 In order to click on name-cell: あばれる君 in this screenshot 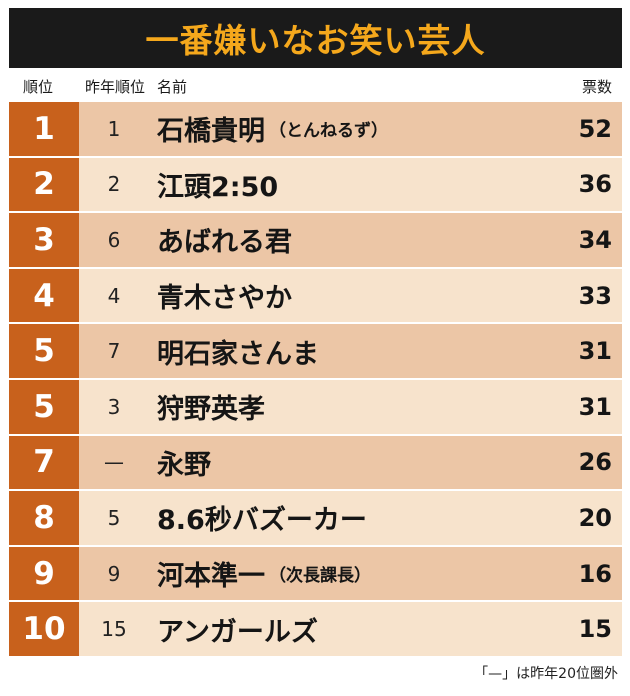, I will do `click(224, 240)`.